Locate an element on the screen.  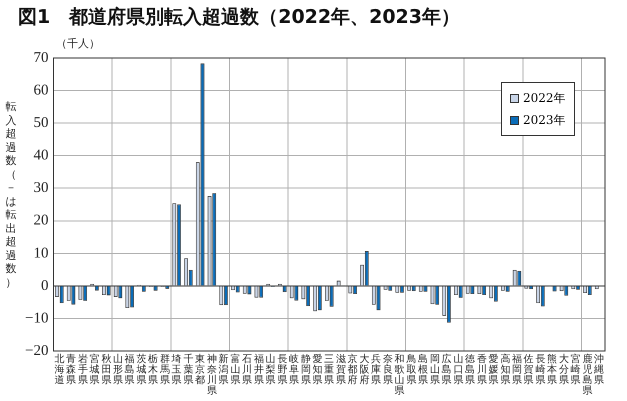
x-tick-label: 北海道 is located at coordinates (59, 369).